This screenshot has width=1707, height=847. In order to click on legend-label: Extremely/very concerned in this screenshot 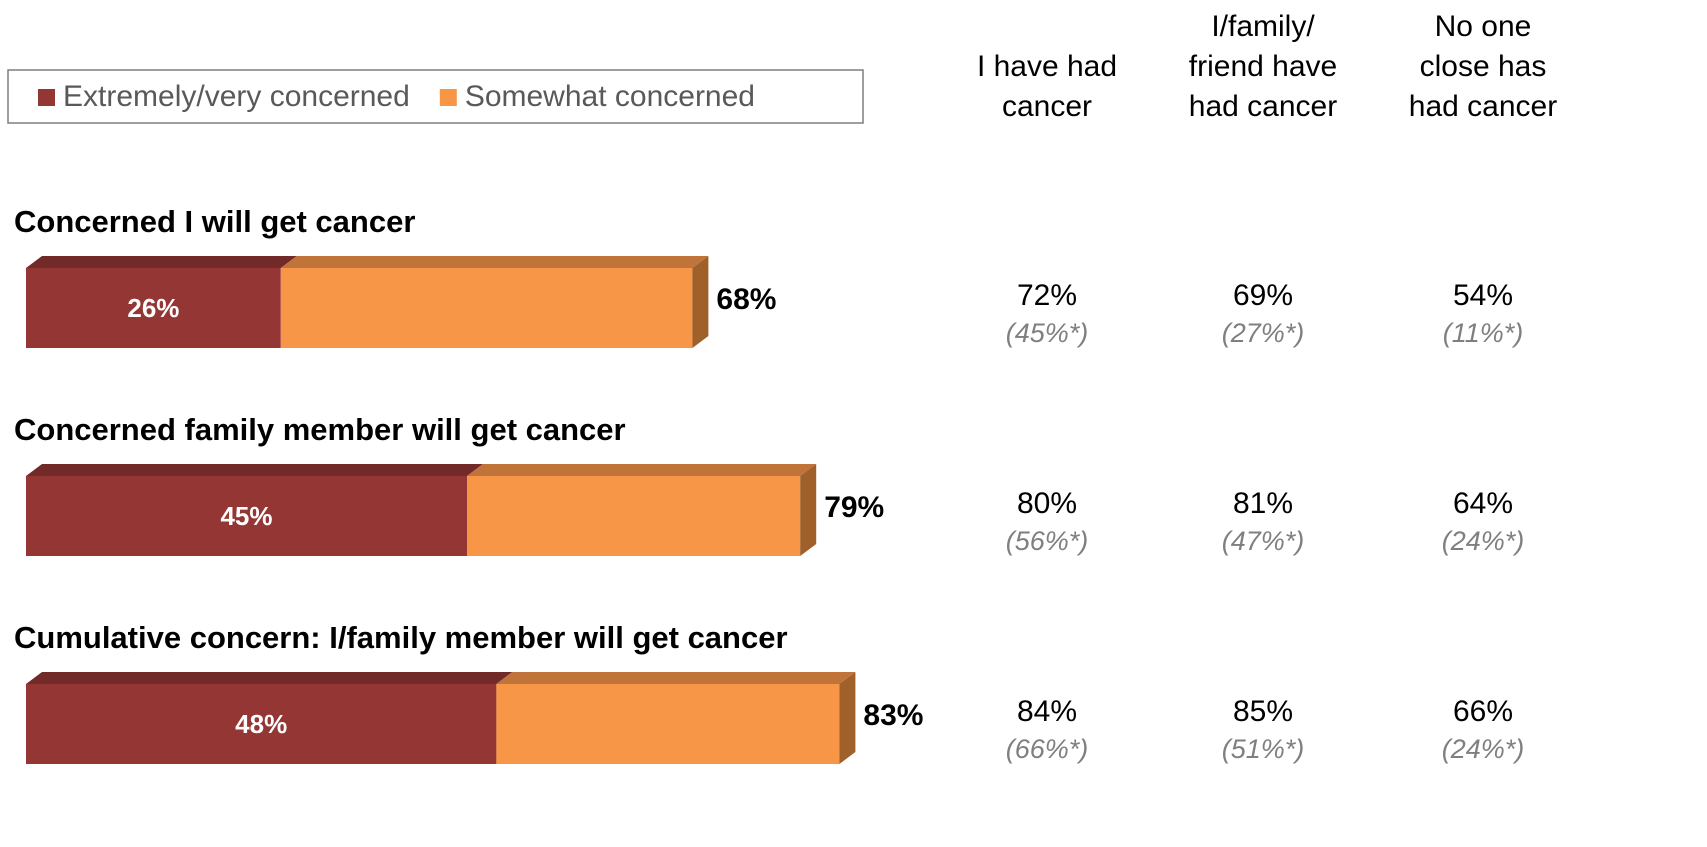, I will do `click(236, 96)`.